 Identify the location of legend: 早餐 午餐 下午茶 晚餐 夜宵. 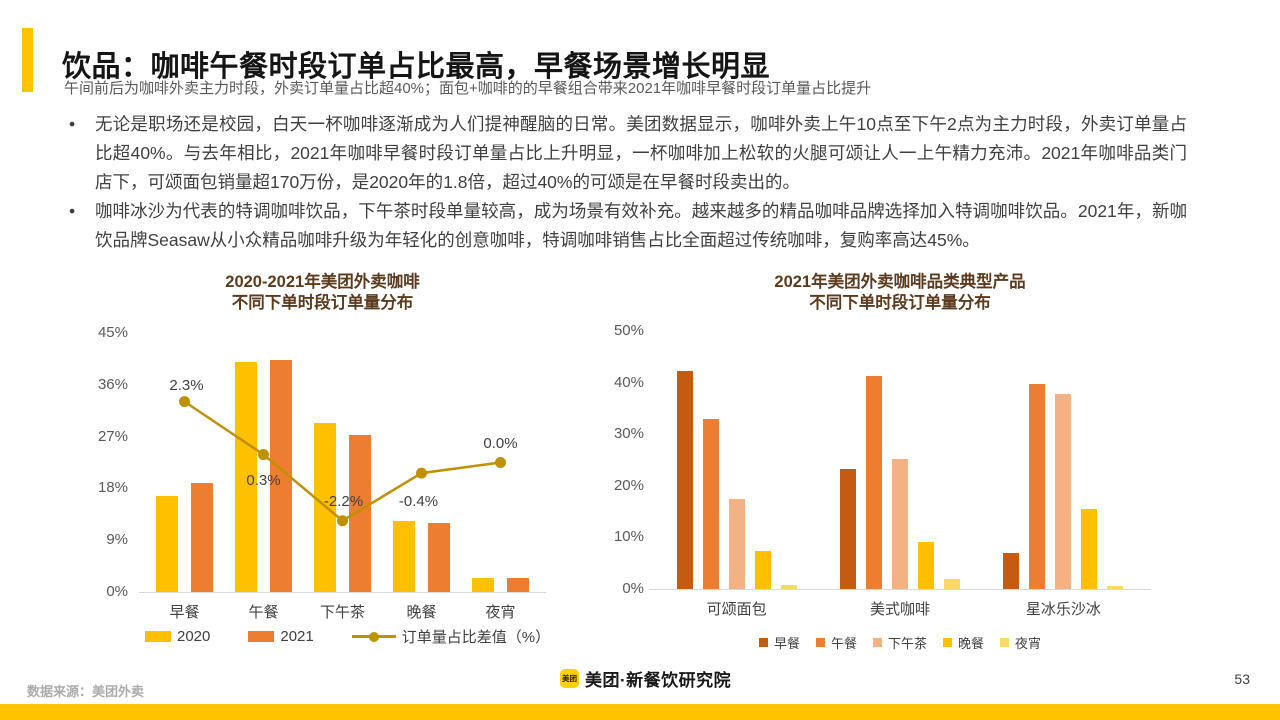
(900, 642).